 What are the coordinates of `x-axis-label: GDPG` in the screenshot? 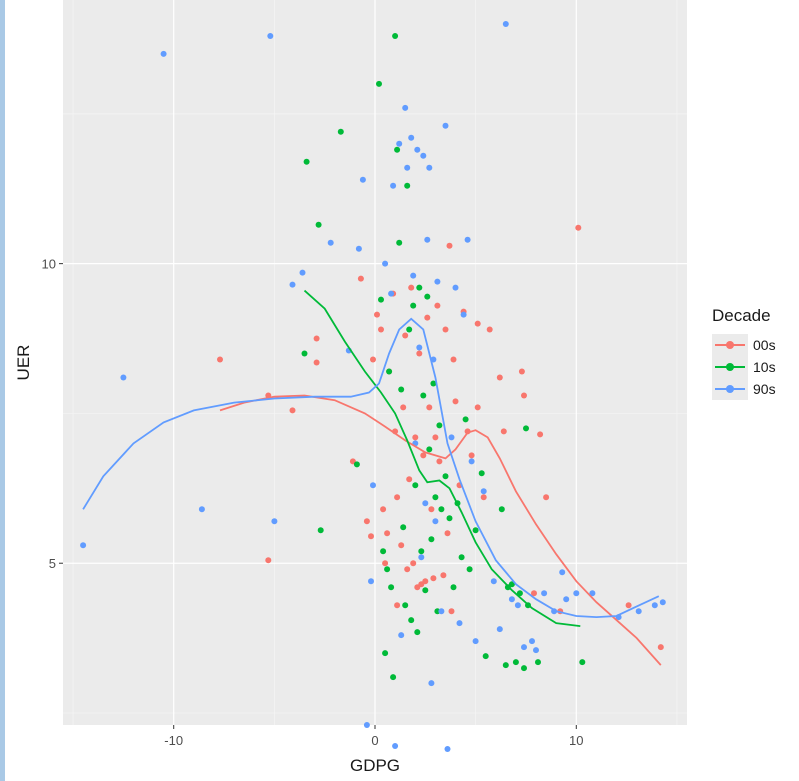 It's located at (375, 765).